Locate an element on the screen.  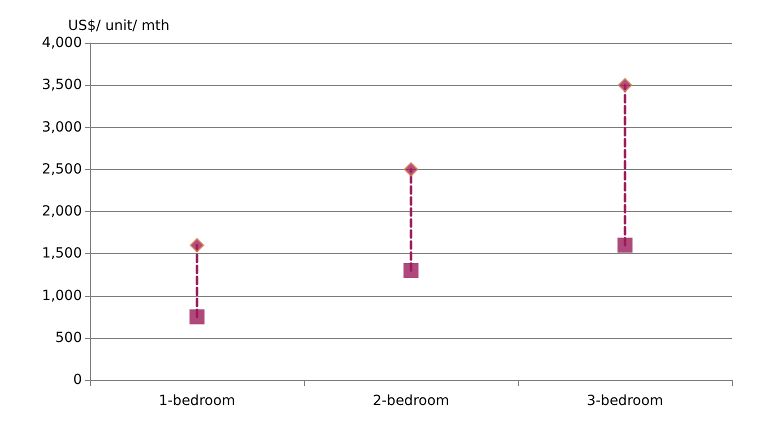
x-tick-label: 3-bedroom is located at coordinates (625, 401).